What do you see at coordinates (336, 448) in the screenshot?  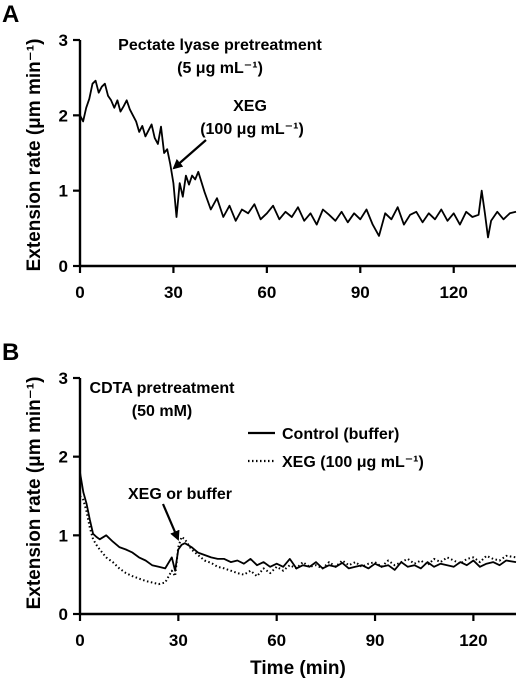 I see `panel-b-legend: Control (buffer) XEG (100 μg mL⁻¹)` at bounding box center [336, 448].